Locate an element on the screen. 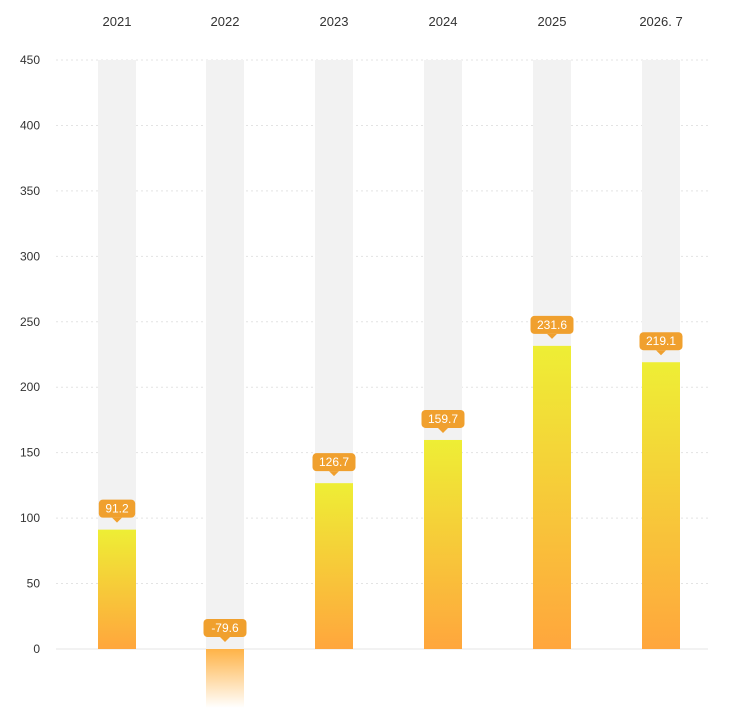 The image size is (739, 710). data-label-text: 219.1 is located at coordinates (661, 341).